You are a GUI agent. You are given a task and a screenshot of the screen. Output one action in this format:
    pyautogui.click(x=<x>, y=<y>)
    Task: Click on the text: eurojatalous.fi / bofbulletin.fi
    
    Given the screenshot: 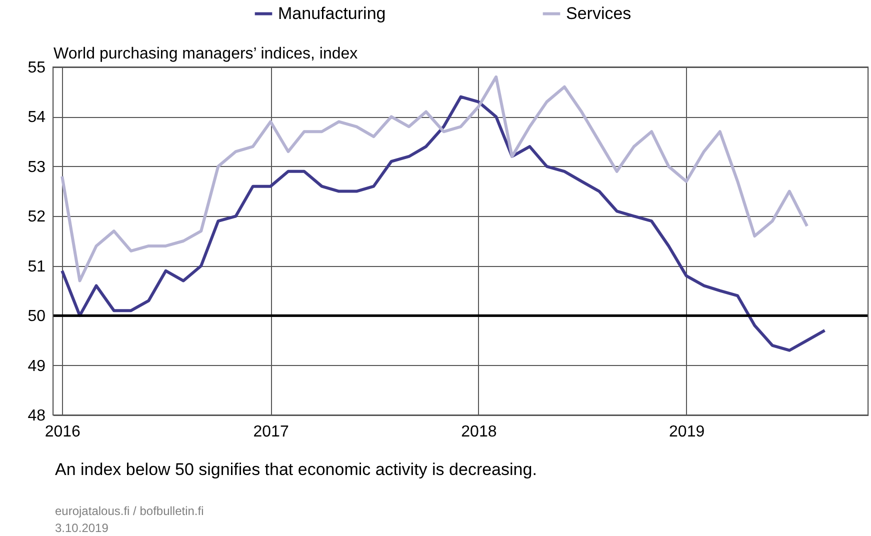 What is the action you would take?
    pyautogui.click(x=129, y=511)
    